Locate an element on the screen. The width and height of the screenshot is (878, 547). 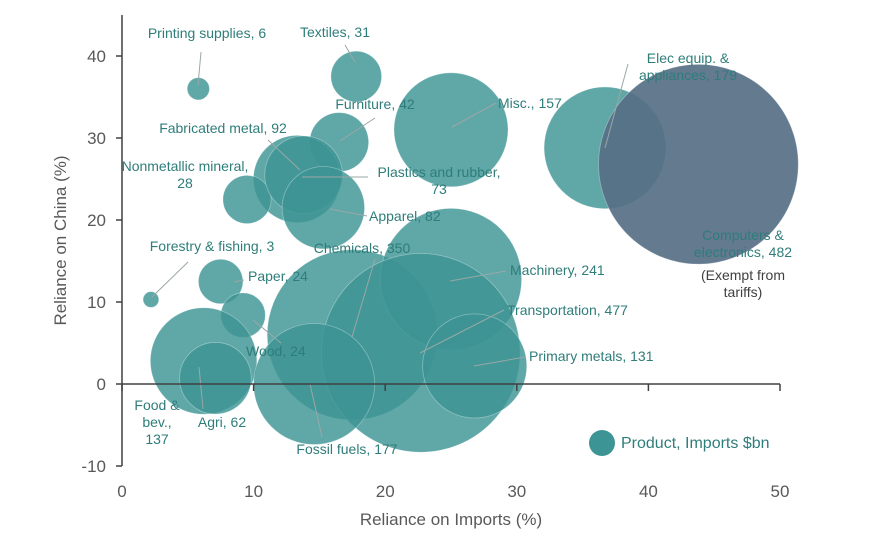
data-label-transportation: Transportation, 477 is located at coordinates (567, 310).